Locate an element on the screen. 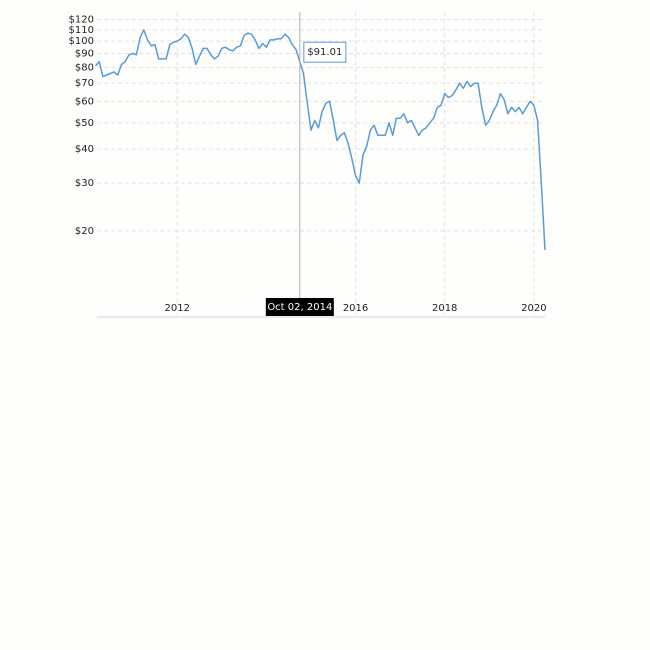 This screenshot has width=650, height=650. price-tooltip: $91.01 is located at coordinates (324, 52).